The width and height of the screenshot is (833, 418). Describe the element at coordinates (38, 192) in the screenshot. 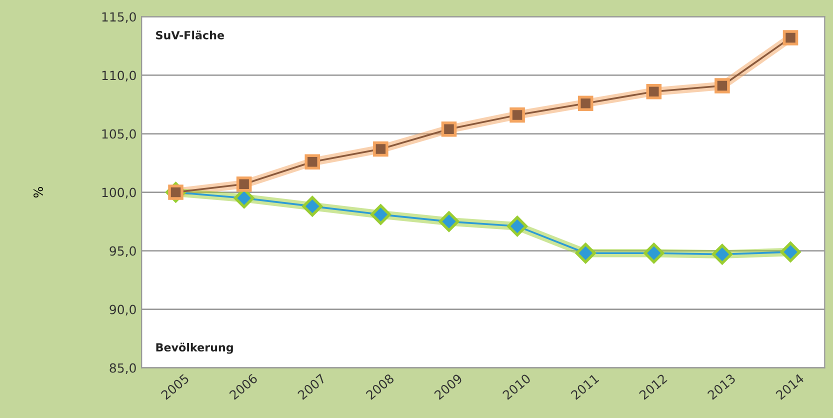

I see `y-axis-title: %` at that location.